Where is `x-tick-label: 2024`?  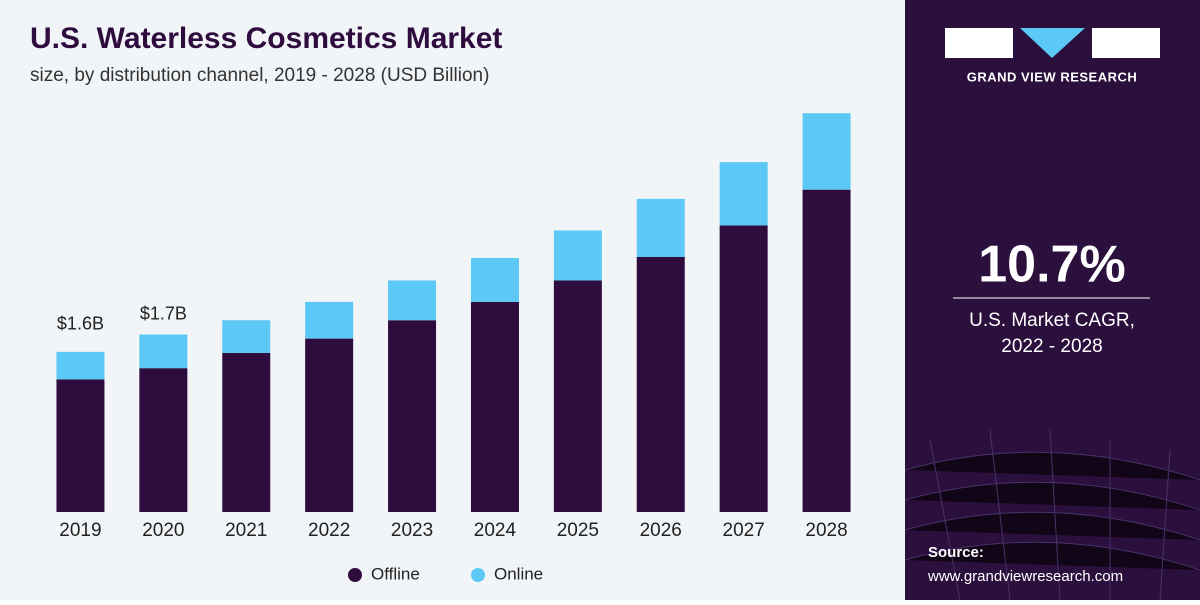 x-tick-label: 2024 is located at coordinates (495, 530).